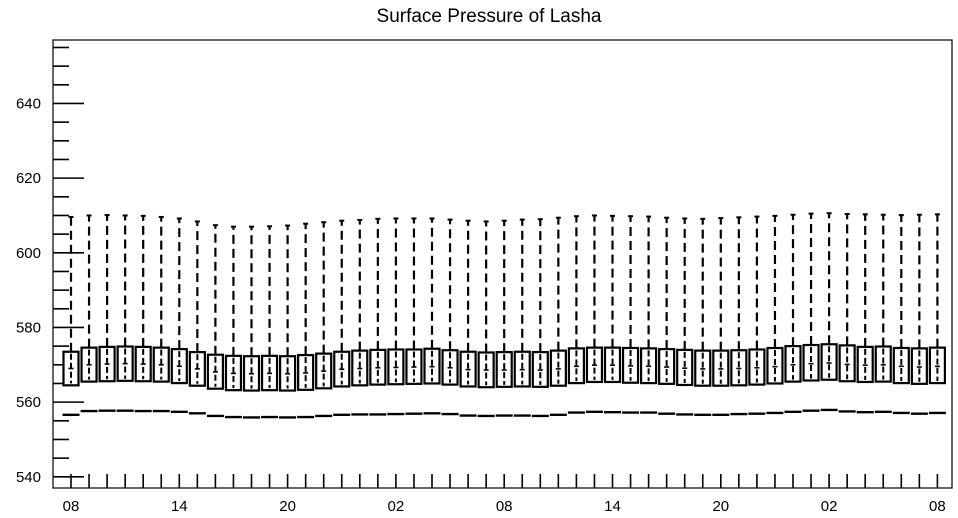 This screenshot has height=518, width=958. Describe the element at coordinates (28, 477) in the screenshot. I see `y-tick-label: 540` at that location.